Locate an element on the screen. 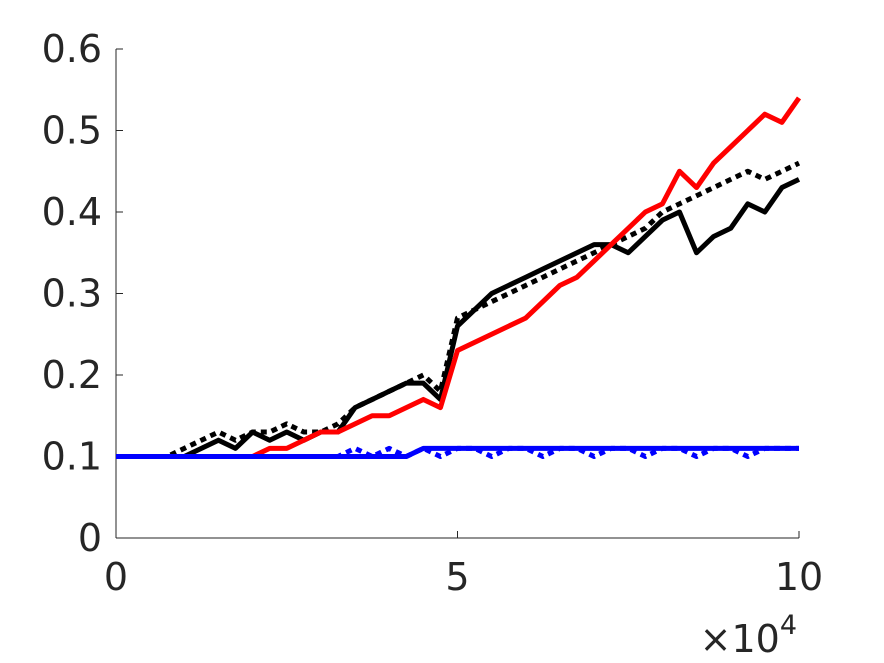  line-series is located at coordinates (457, 452).